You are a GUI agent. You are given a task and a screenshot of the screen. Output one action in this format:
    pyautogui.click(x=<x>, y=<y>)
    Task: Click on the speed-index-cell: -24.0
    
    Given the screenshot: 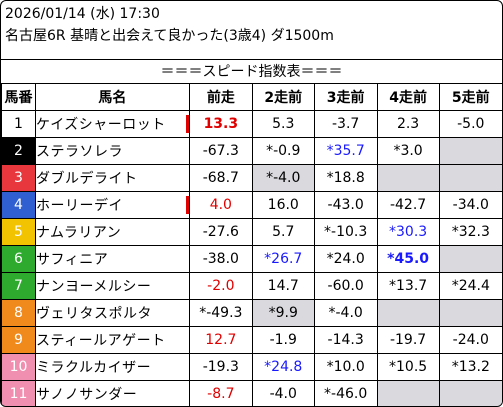 What is the action you would take?
    pyautogui.click(x=470, y=340)
    